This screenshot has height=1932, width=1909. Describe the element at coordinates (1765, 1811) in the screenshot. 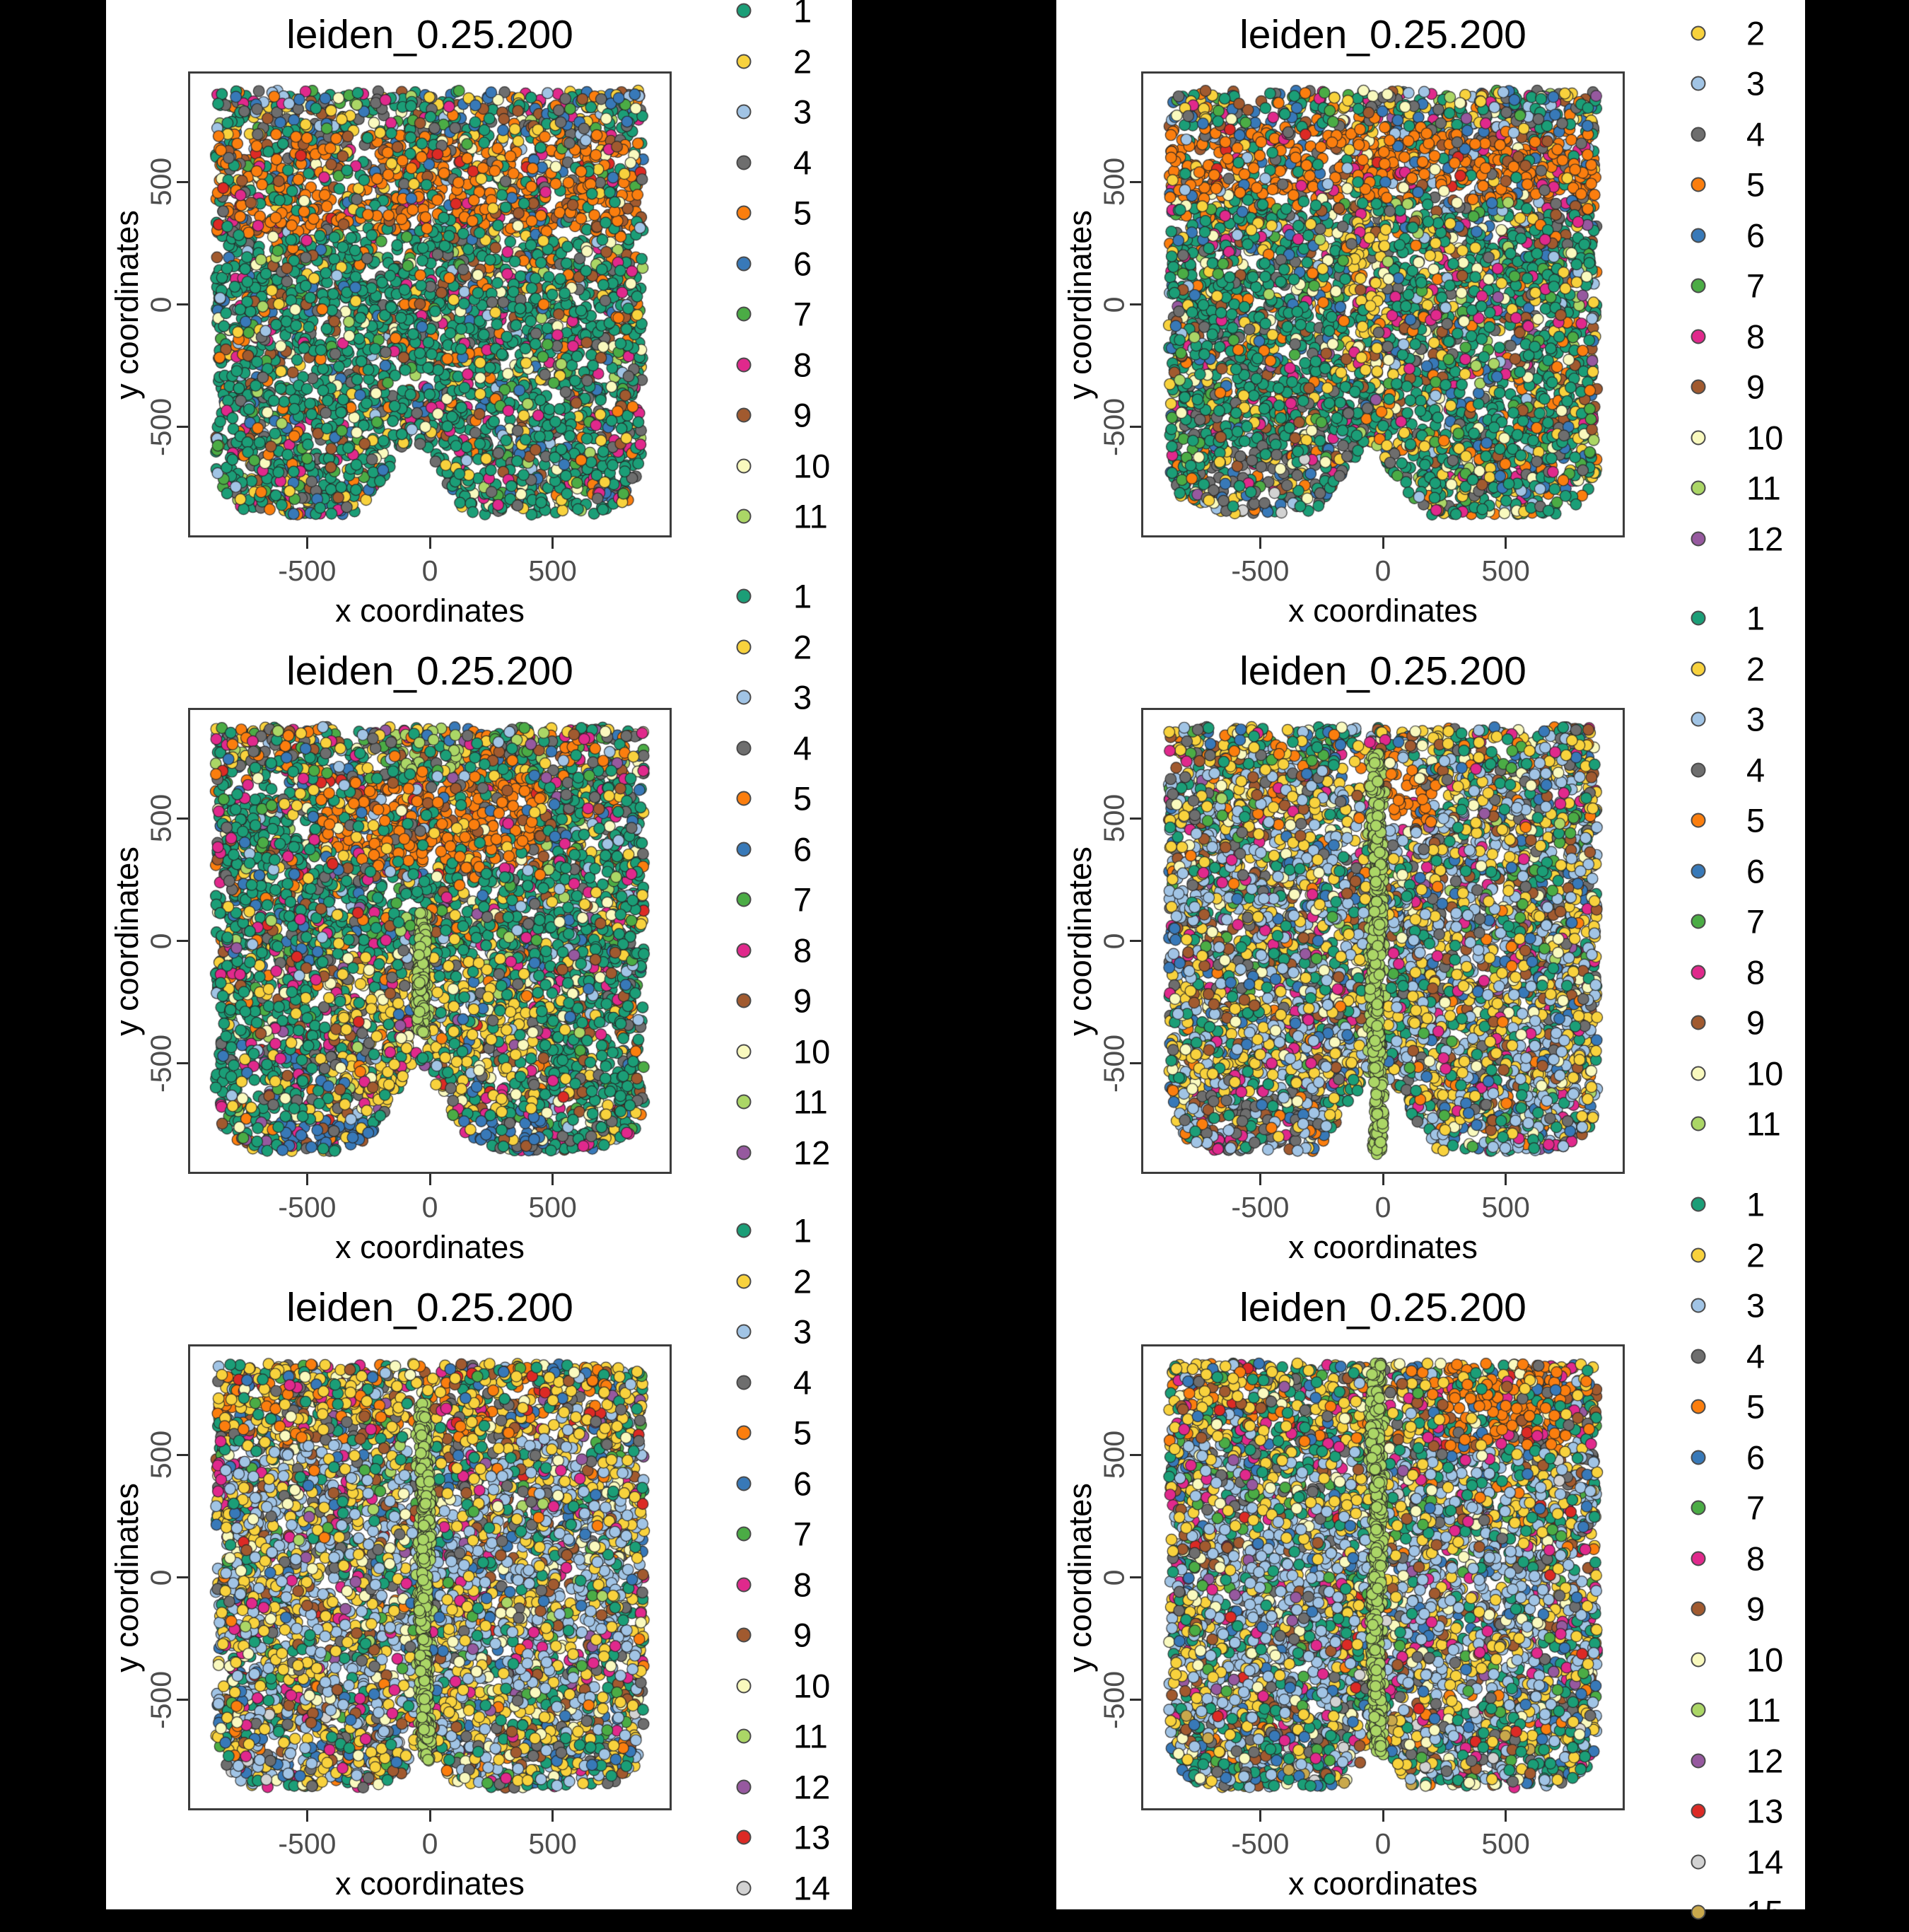

I see `legend-entry-label-cluster-13: 13` at that location.